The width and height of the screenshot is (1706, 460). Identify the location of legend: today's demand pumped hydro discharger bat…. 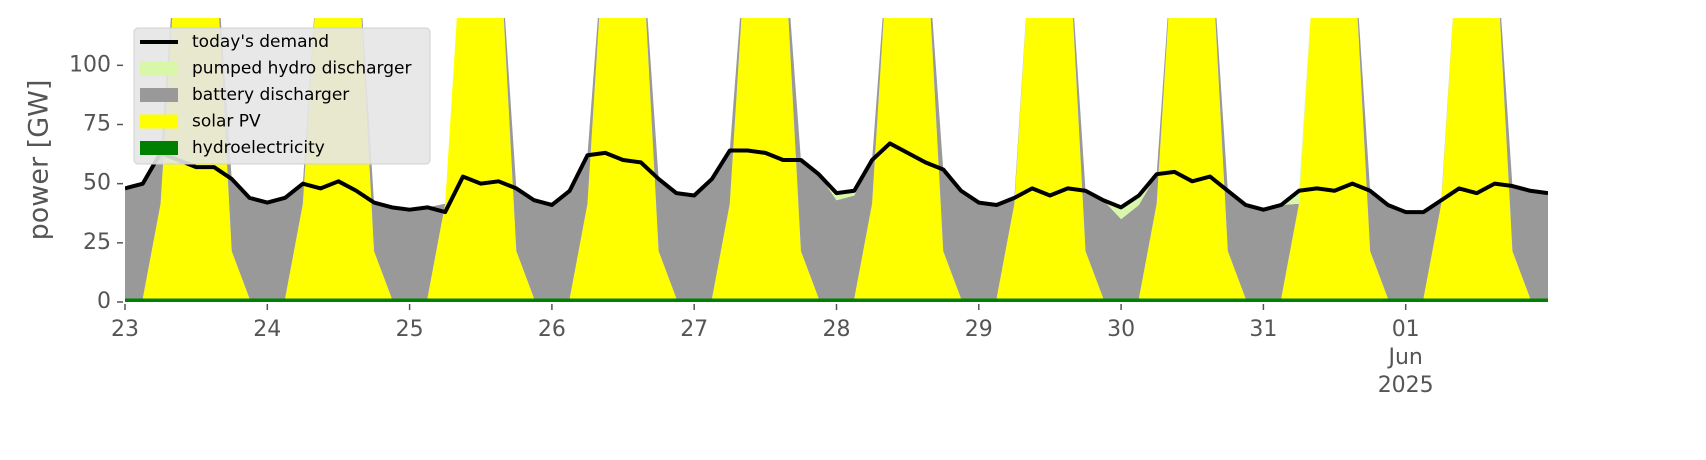
(282, 96).